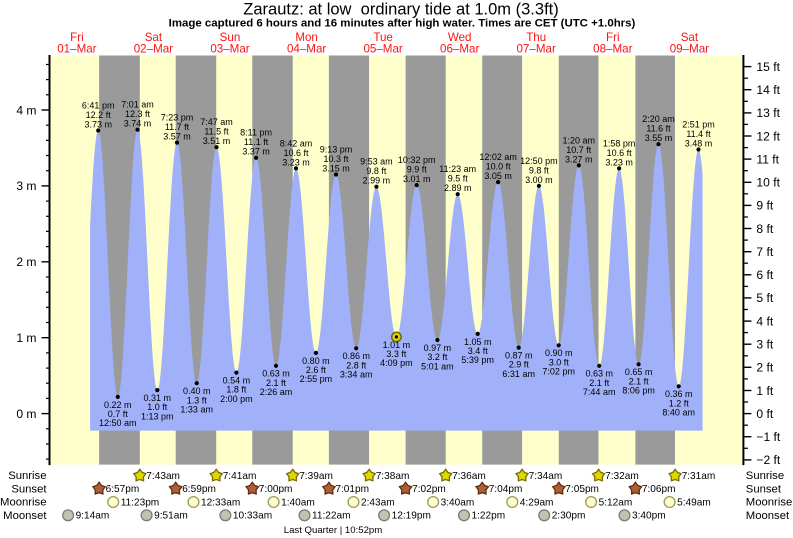  I want to click on svg-text: 8:06 pm, so click(638, 391).